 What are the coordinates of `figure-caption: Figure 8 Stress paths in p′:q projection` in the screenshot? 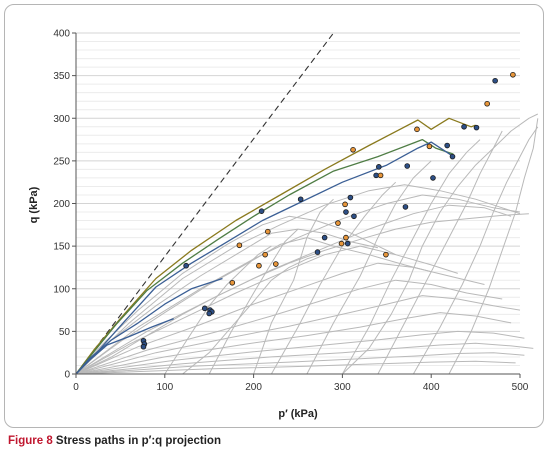 It's located at (114, 441).